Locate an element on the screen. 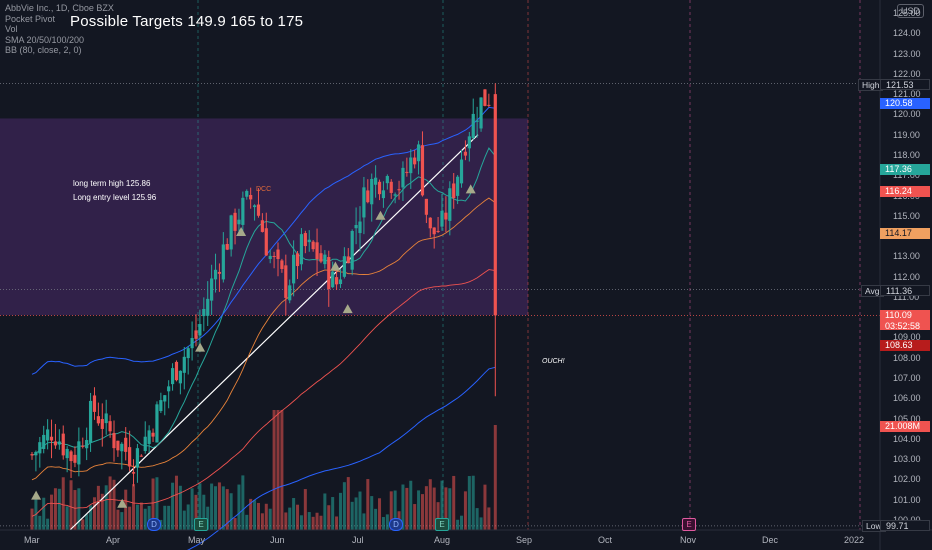 The image size is (932, 550). y-tick-label: 105.00 is located at coordinates (907, 418).